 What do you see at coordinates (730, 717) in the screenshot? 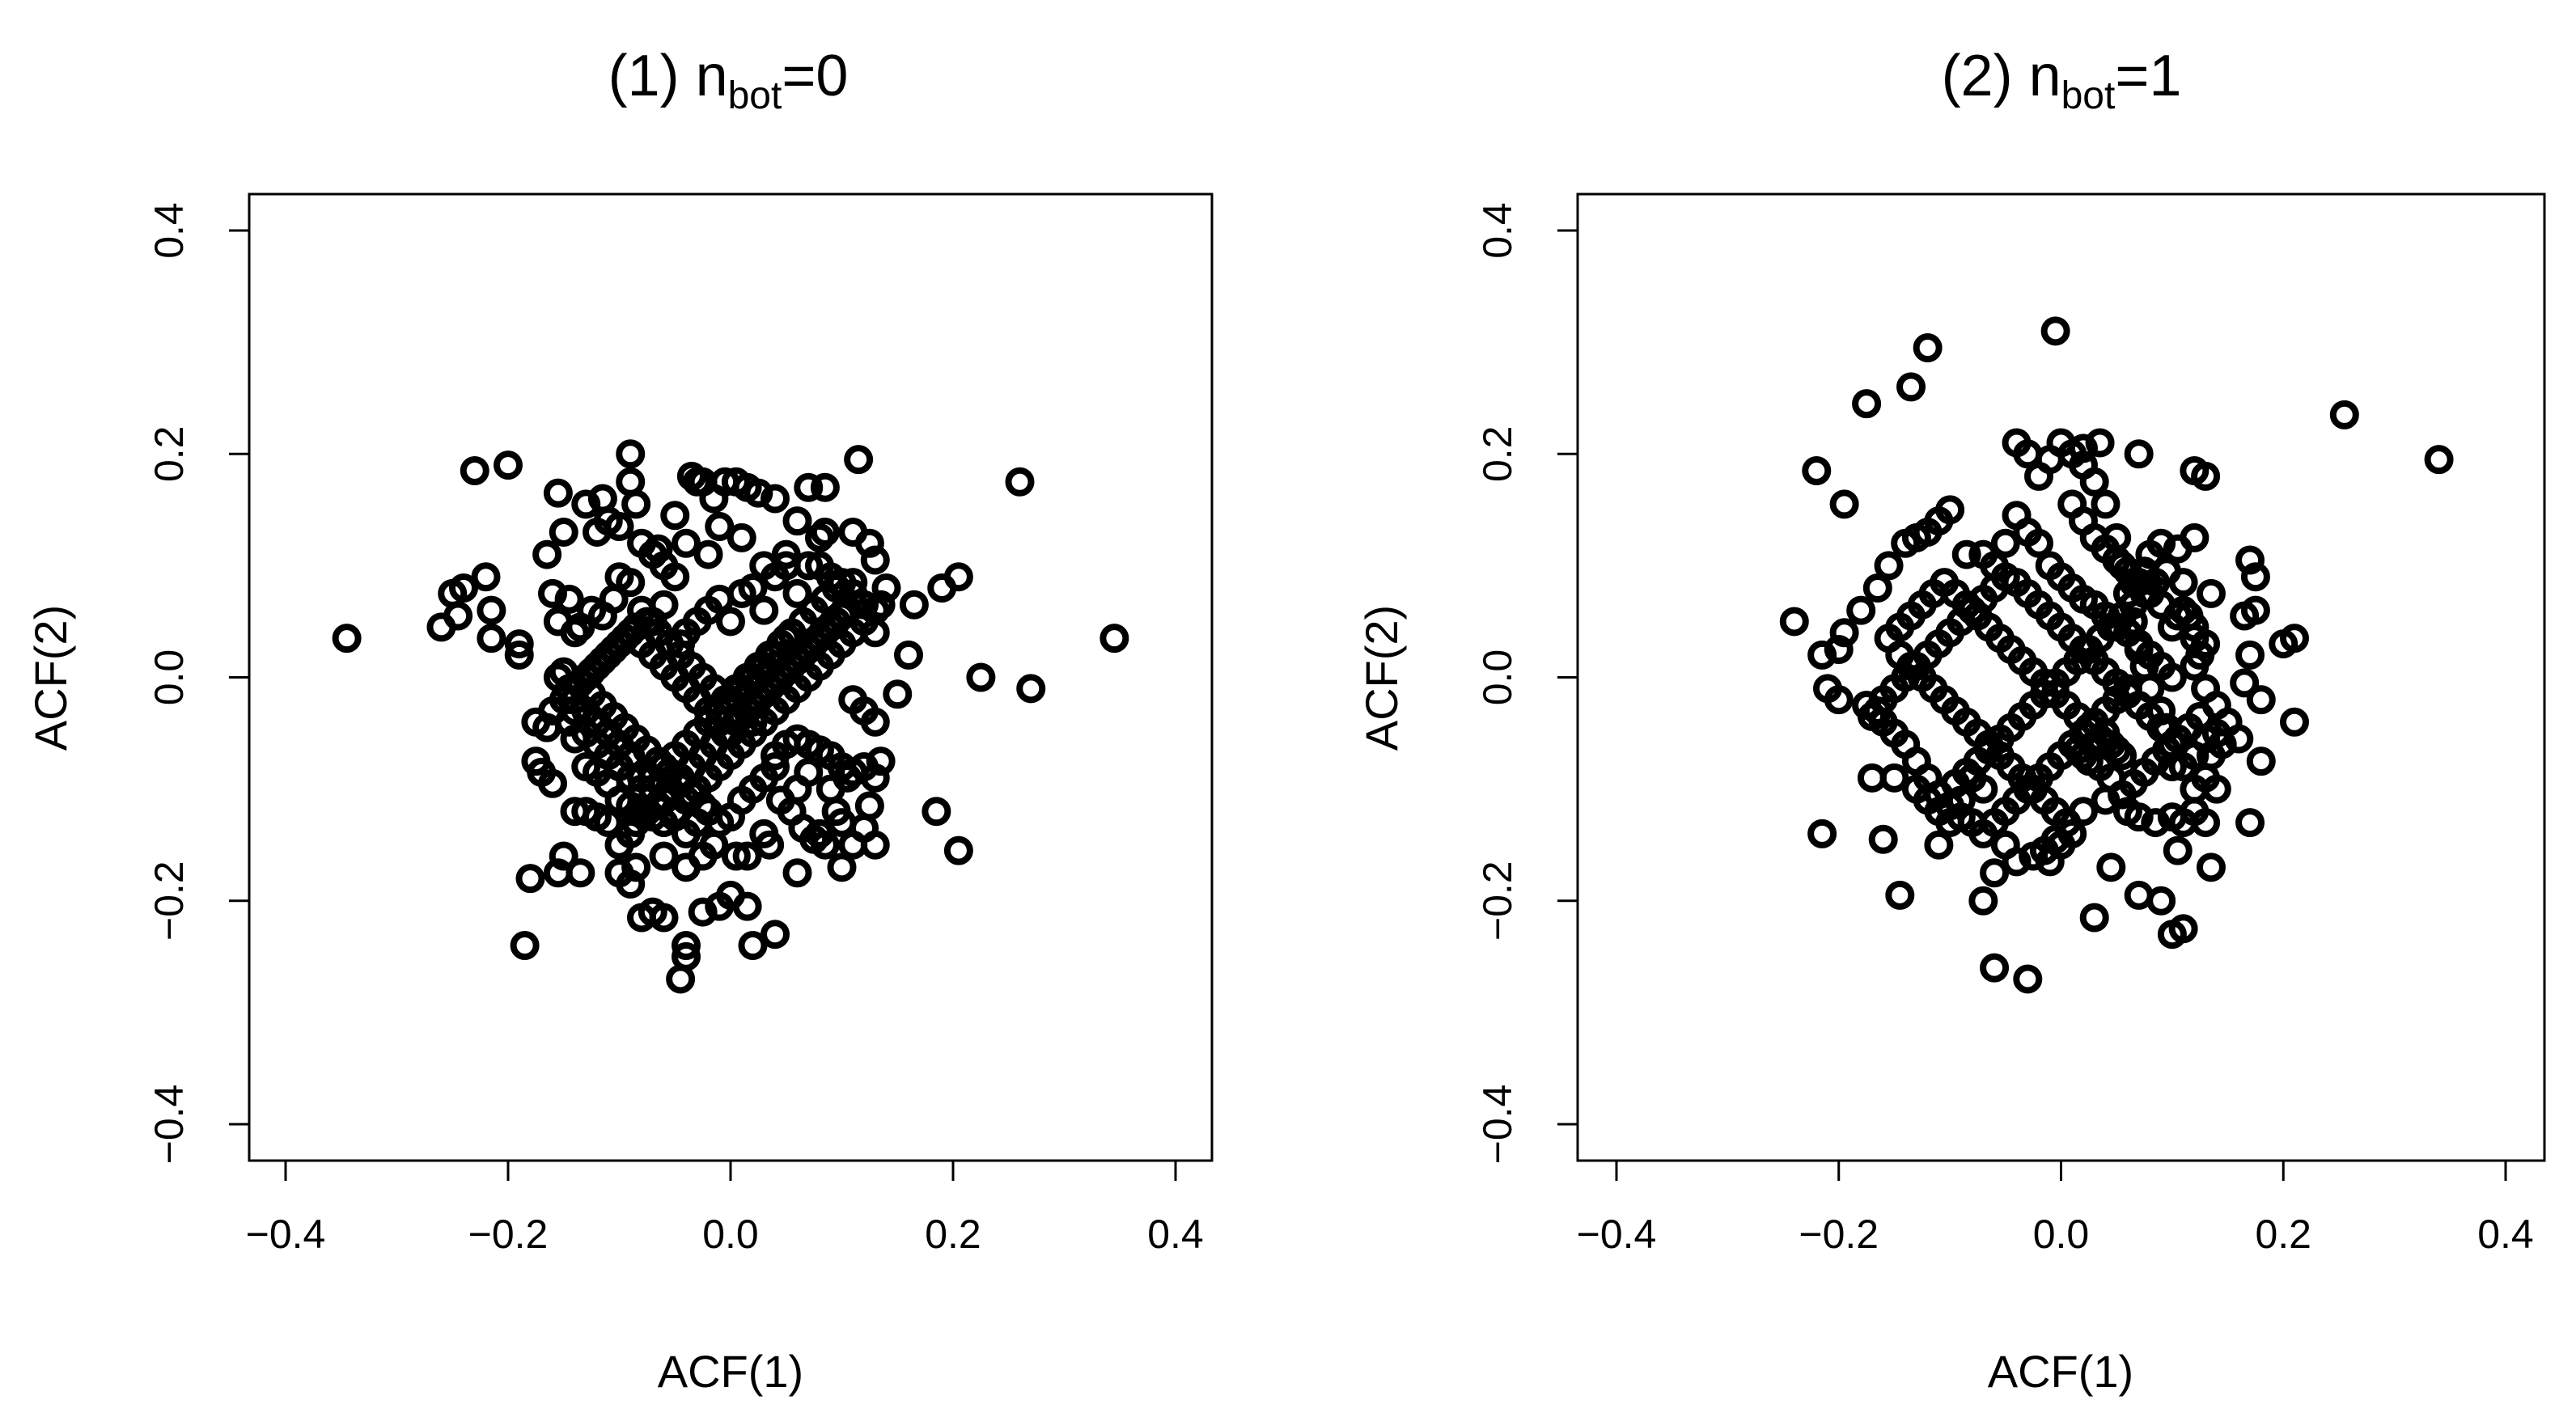
I see `panel-1-points` at bounding box center [730, 717].